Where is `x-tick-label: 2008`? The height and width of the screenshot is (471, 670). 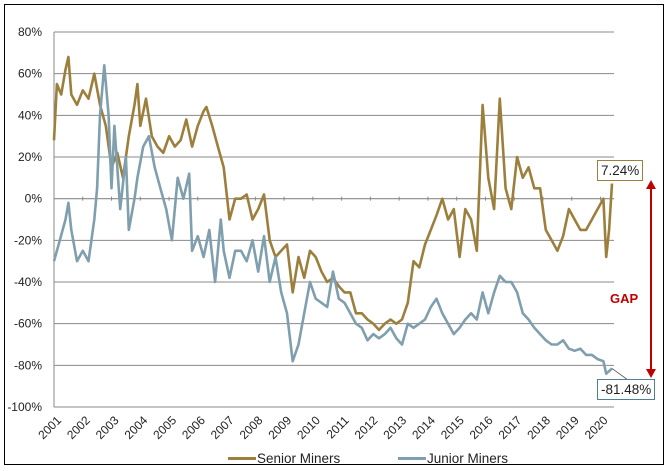
x-tick-label: 2008 is located at coordinates (251, 427).